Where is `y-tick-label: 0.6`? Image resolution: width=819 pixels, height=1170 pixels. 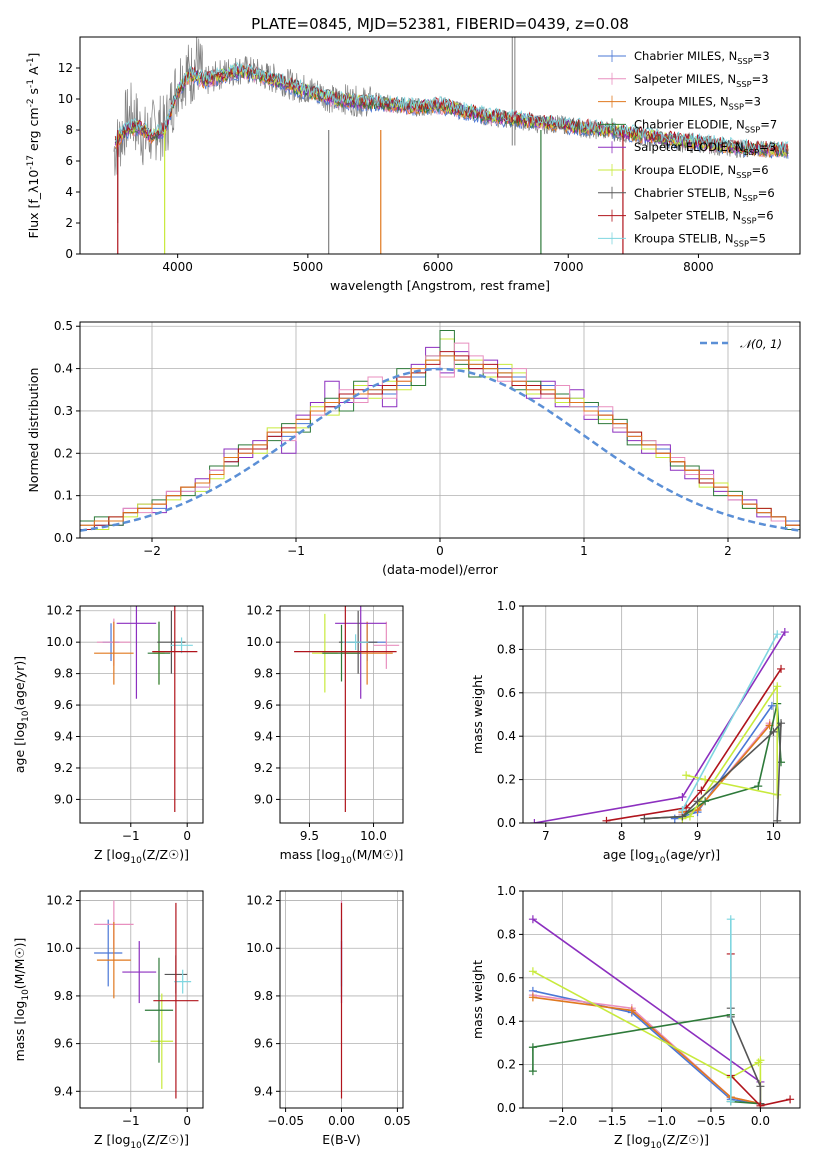
y-tick-label: 0.6 is located at coordinates (506, 978).